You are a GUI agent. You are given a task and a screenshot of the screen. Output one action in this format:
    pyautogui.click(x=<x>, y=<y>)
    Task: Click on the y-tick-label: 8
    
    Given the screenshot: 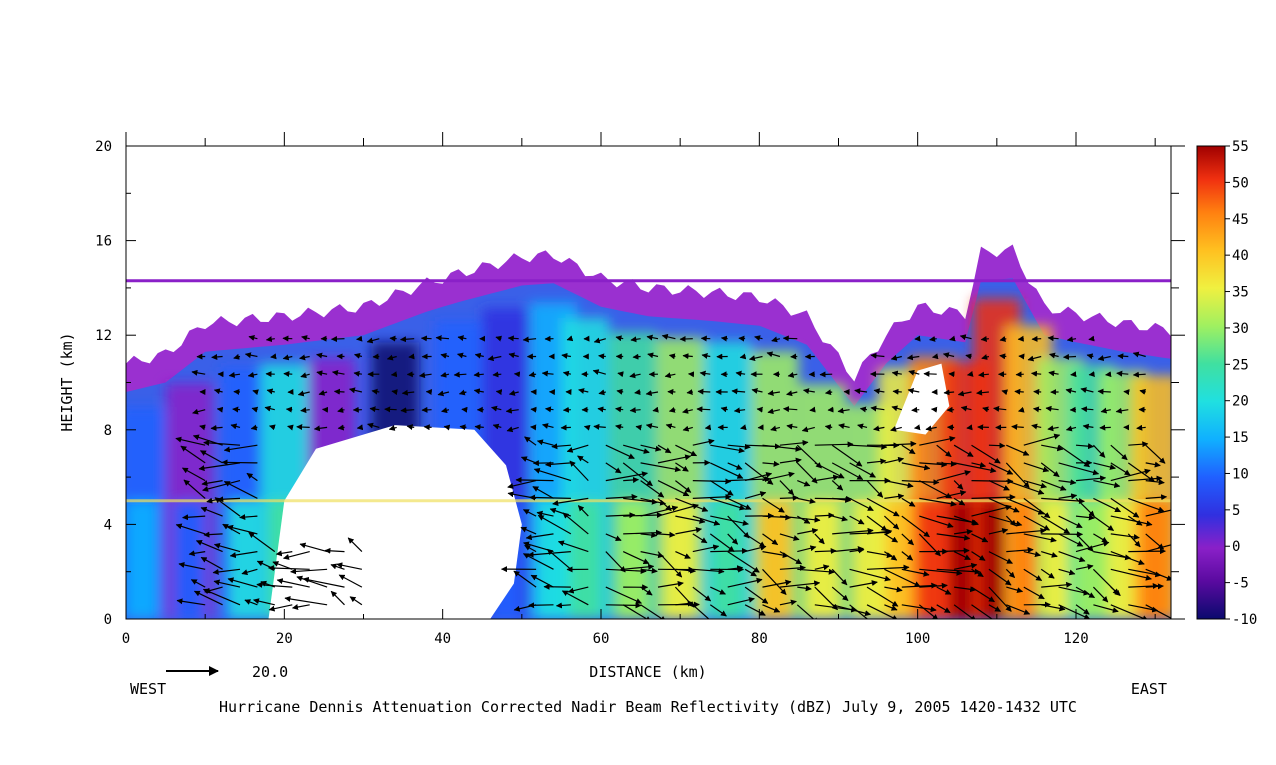 What is the action you would take?
    pyautogui.click(x=108, y=431)
    